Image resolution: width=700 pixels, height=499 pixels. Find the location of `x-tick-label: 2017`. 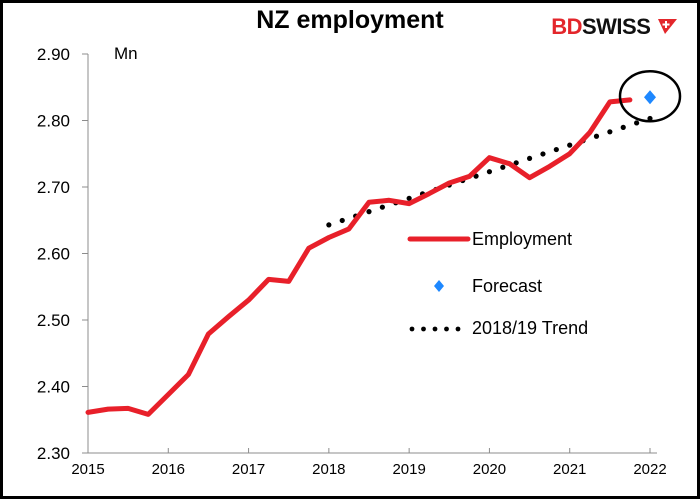

x-tick-label: 2017 is located at coordinates (248, 469).